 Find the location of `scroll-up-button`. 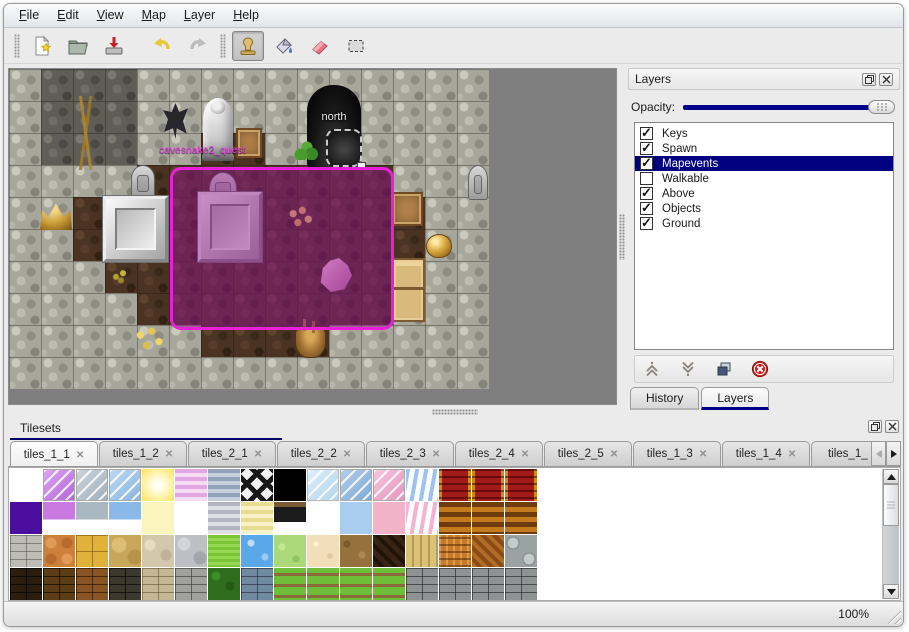

scroll-up-button is located at coordinates (891, 476).